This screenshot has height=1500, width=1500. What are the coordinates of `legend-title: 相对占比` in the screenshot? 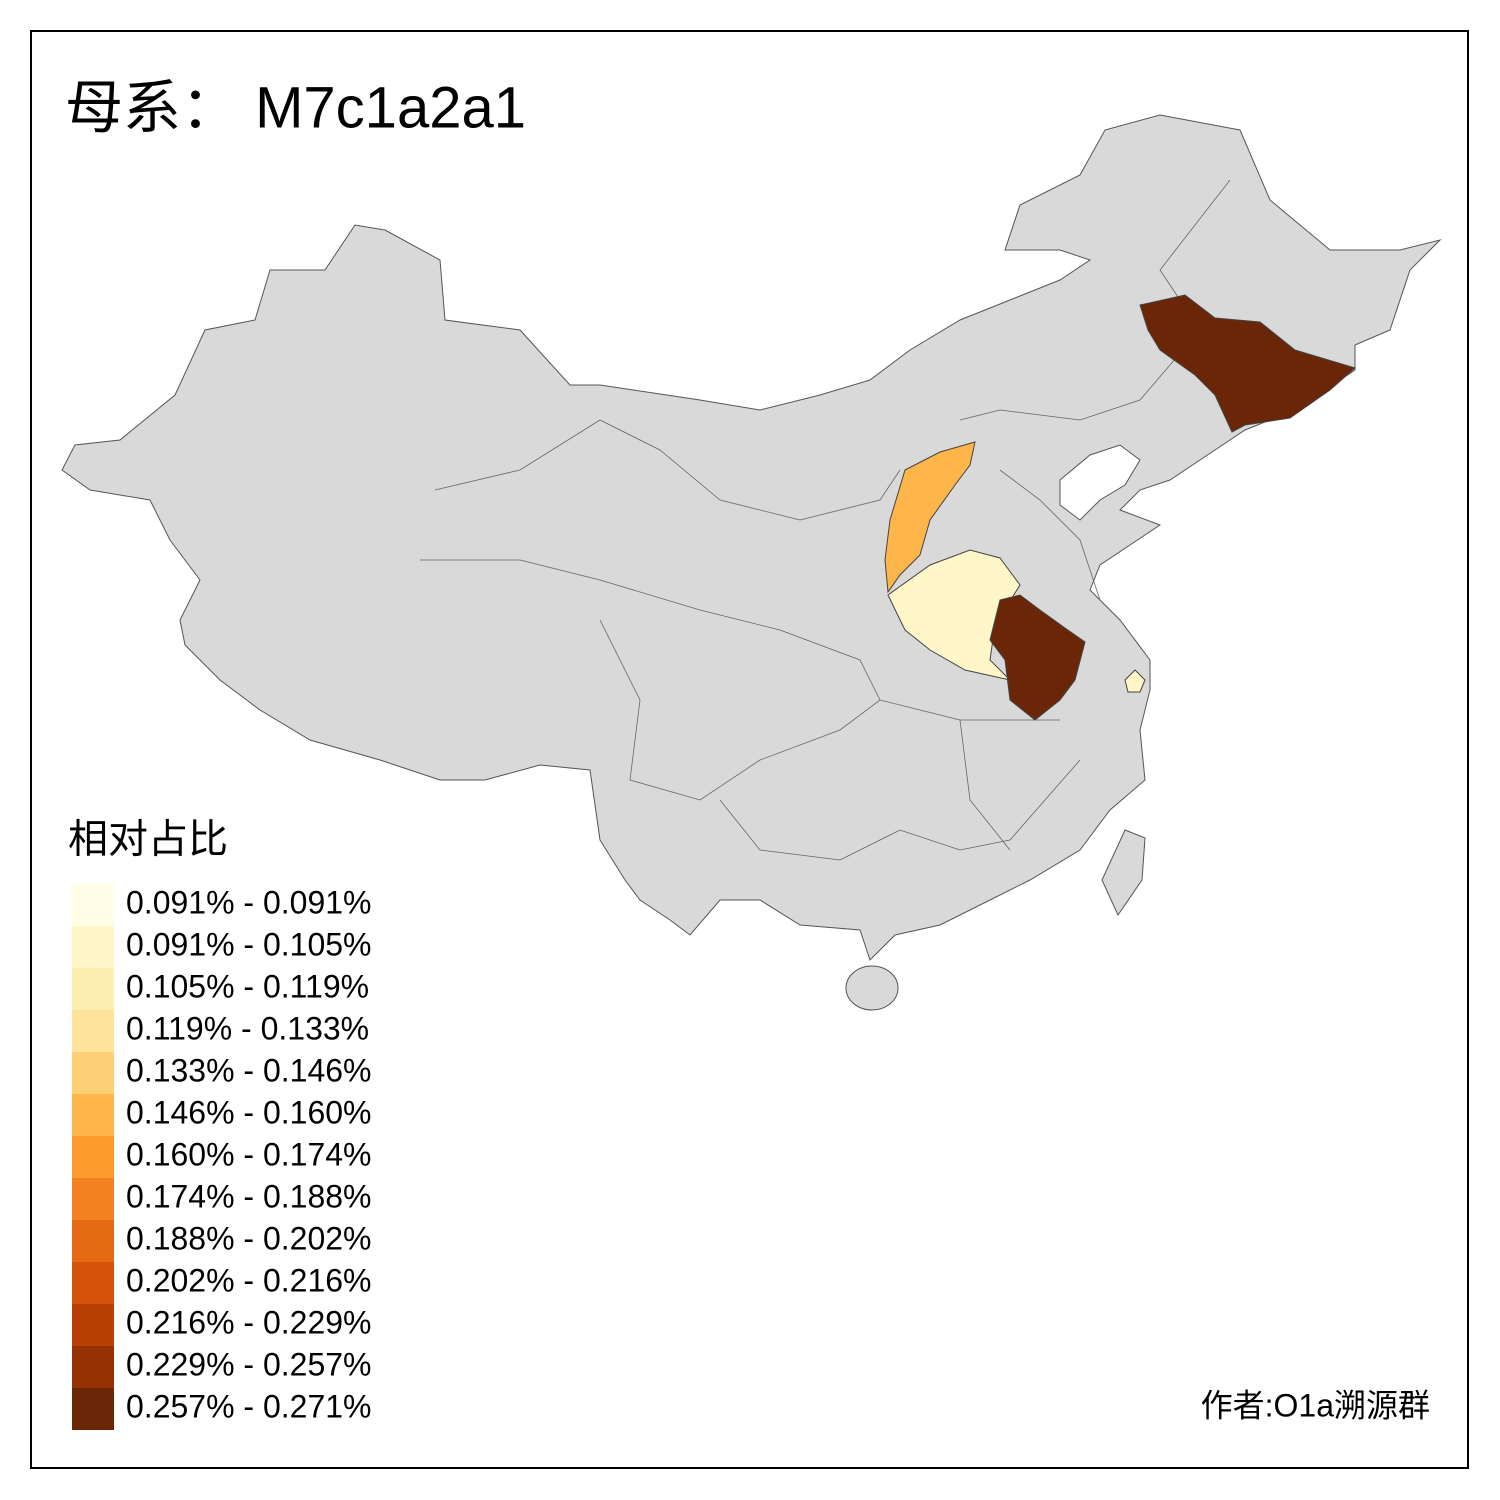 It's located at (148, 840).